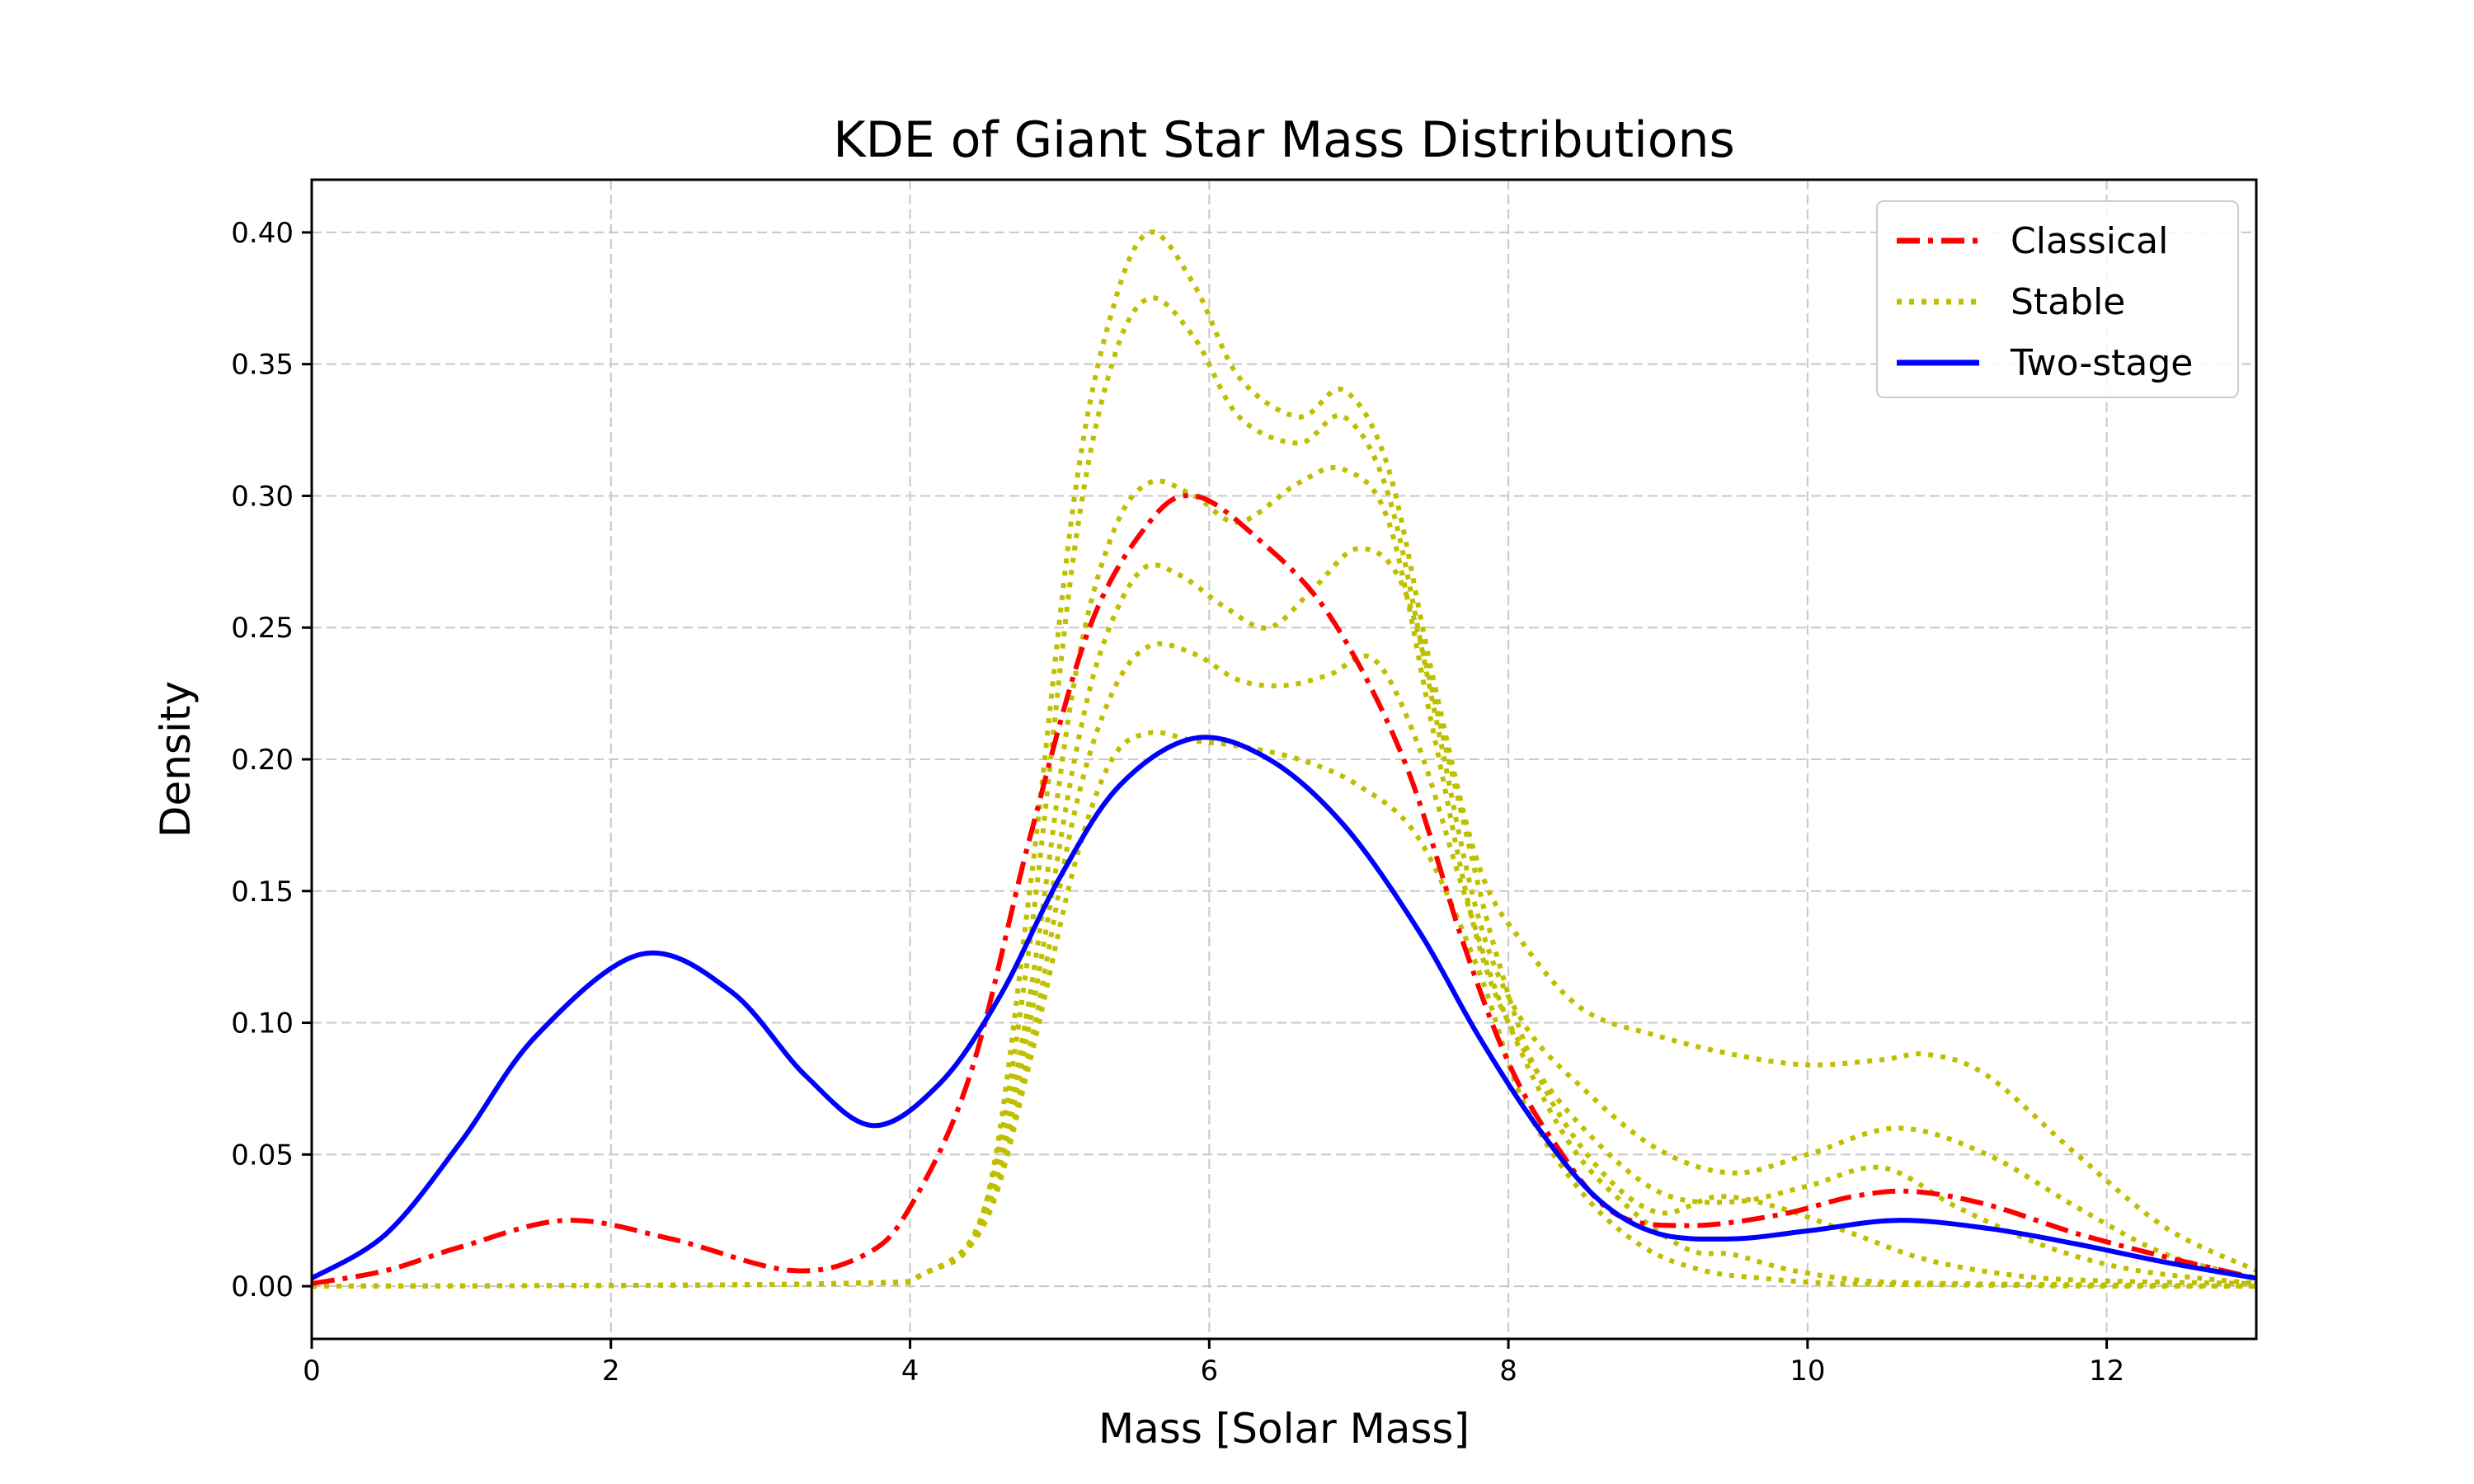  I want to click on chart-title: KDE of Giant Star Mass Distributions, so click(1284, 140).